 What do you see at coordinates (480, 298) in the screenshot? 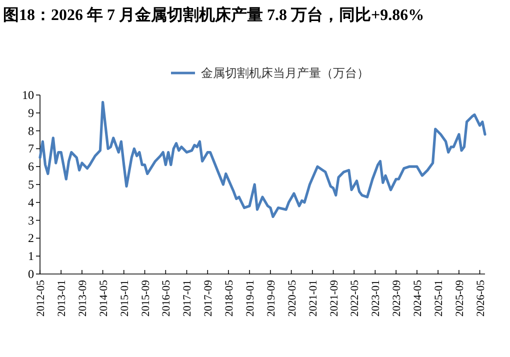
I see `x-tick-label: 2026-05` at bounding box center [480, 298].